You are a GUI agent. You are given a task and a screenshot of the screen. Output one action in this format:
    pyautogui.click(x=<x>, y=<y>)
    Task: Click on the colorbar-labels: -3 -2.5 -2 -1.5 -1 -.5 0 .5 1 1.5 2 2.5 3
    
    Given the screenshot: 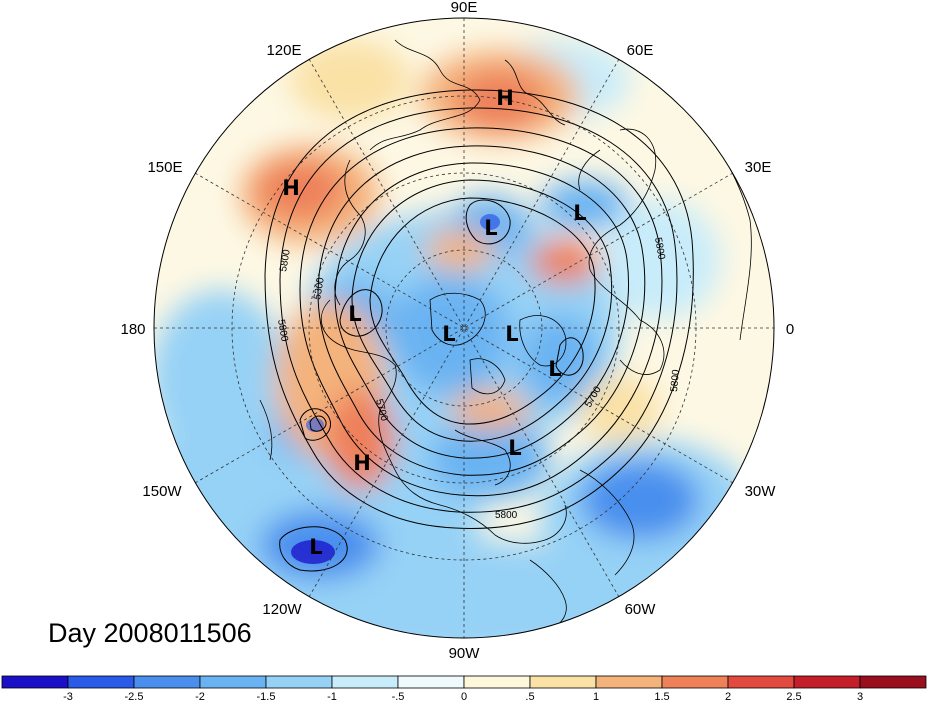 What is the action you would take?
    pyautogui.click(x=463, y=696)
    